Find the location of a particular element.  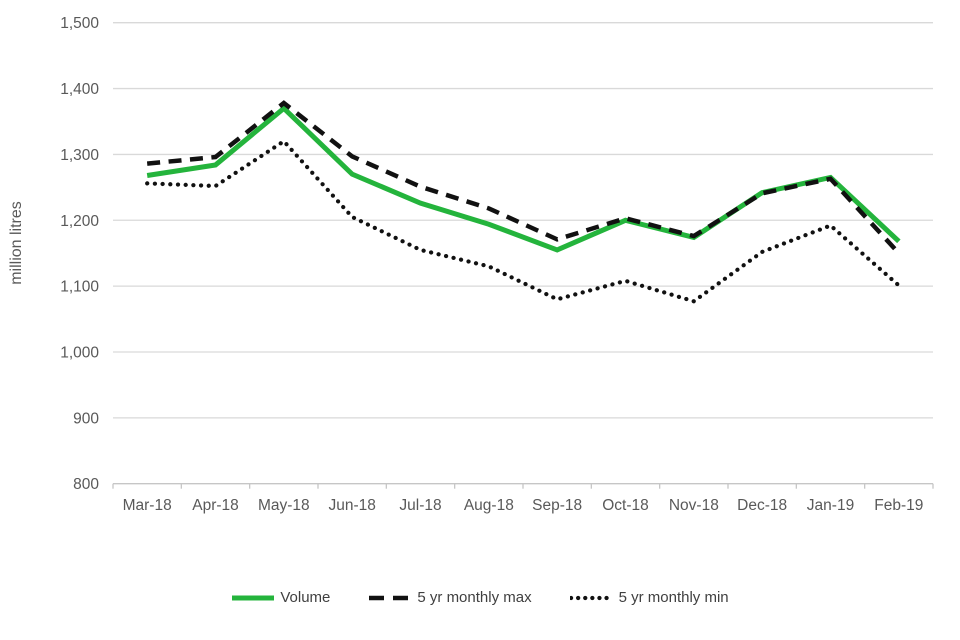

y-tick-label: 1,300 is located at coordinates (79, 155).